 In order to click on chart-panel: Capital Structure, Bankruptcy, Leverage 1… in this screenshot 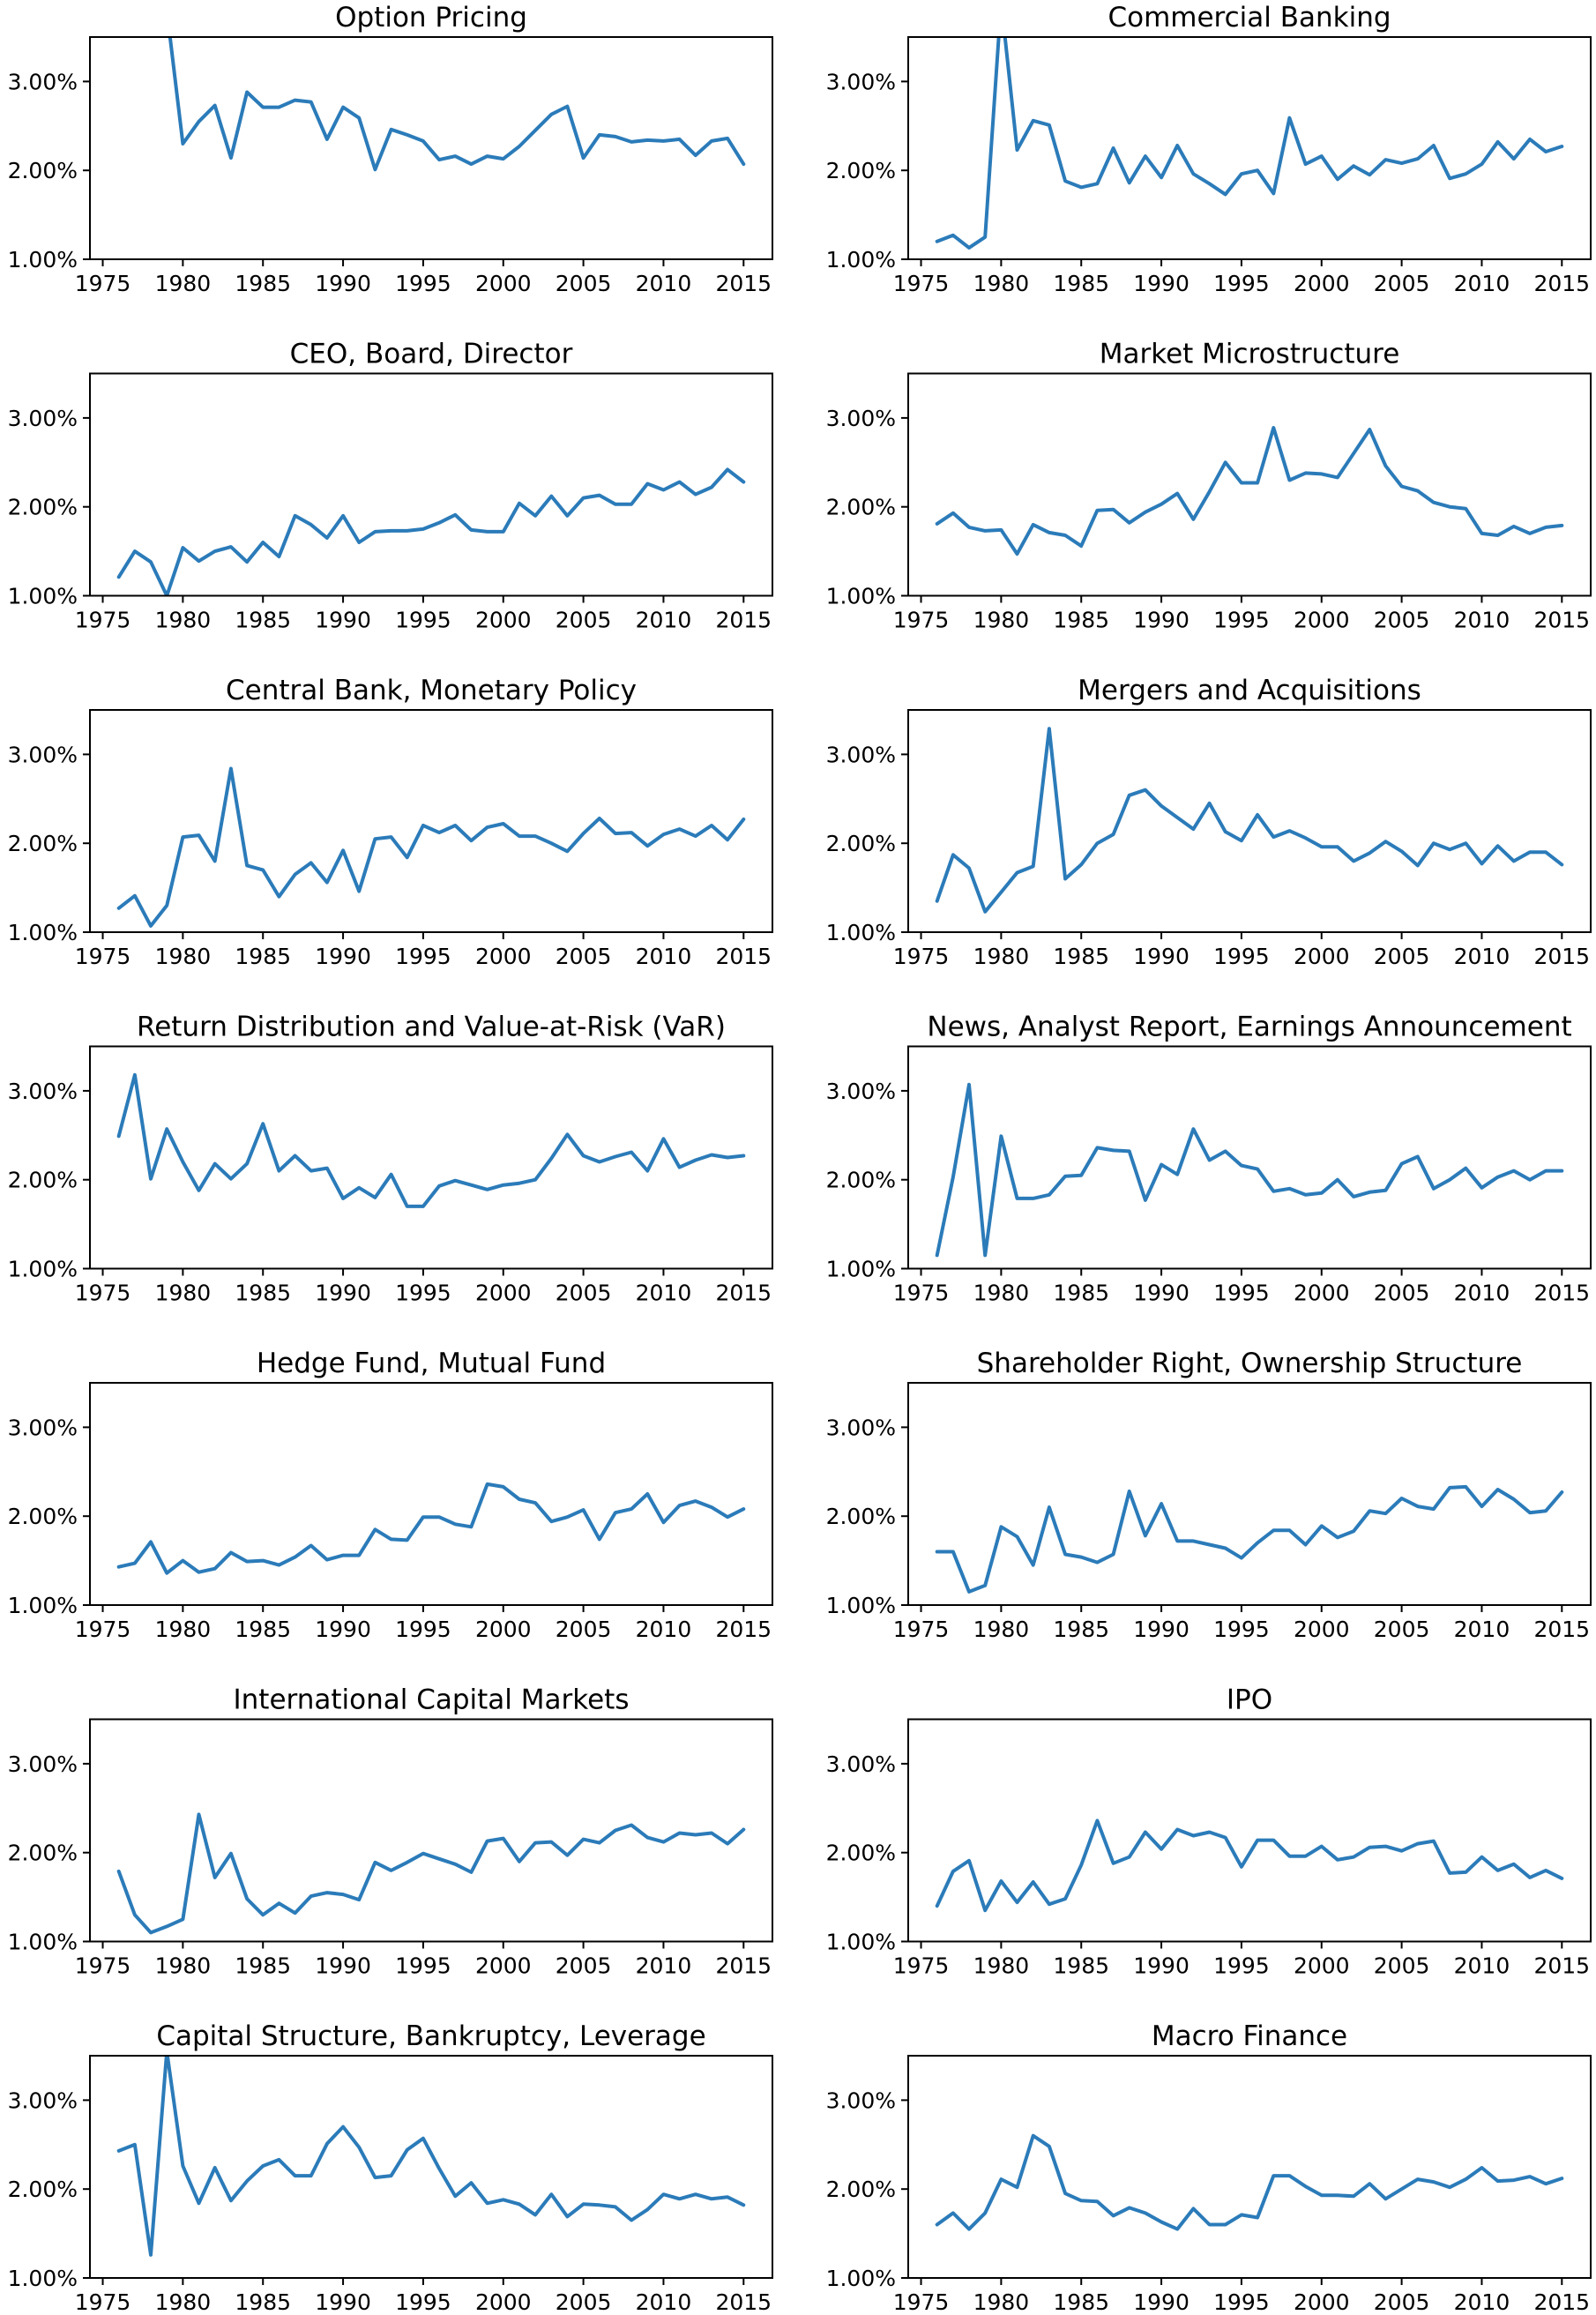, I will do `click(390, 2167)`.